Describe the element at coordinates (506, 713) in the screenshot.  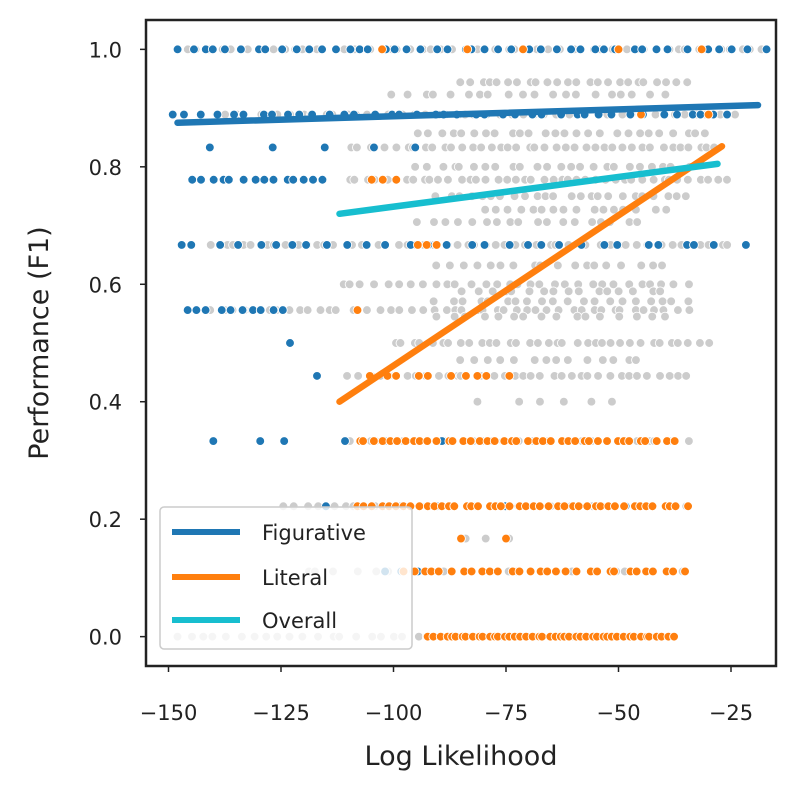
I see `x-tick-label: −75` at that location.